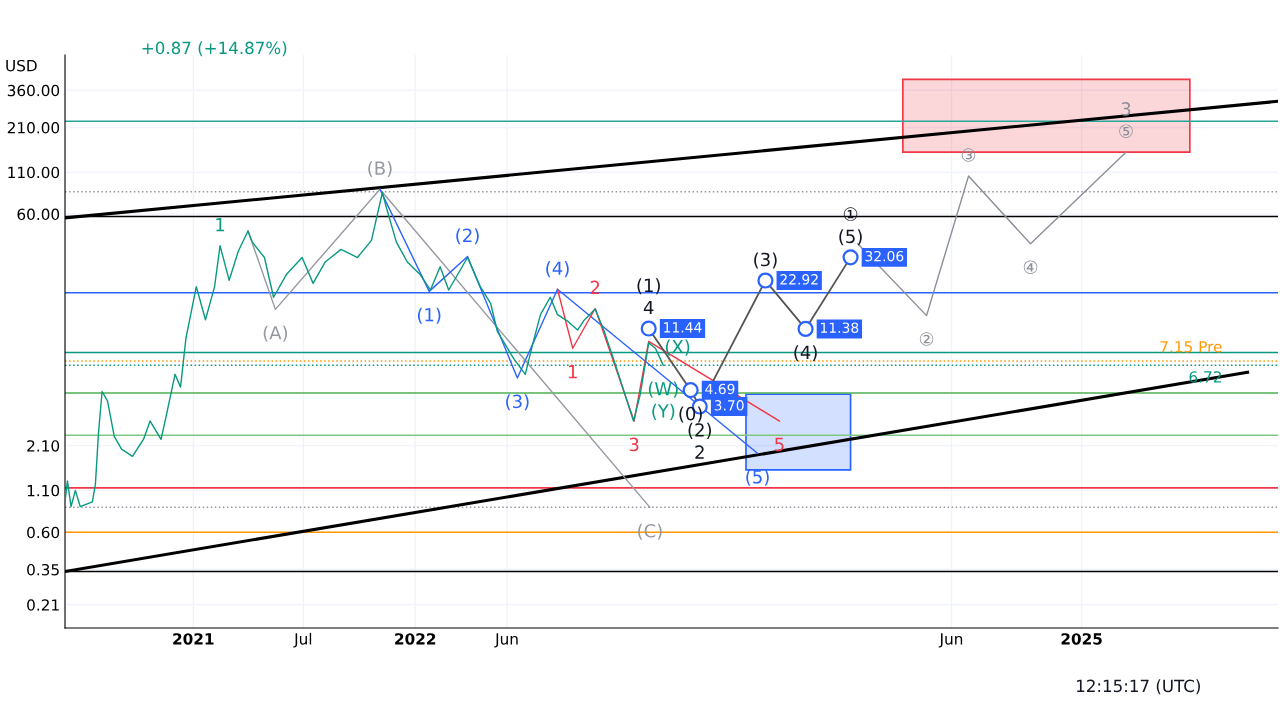 The height and width of the screenshot is (705, 1280). Describe the element at coordinates (839, 327) in the screenshot. I see `data-label: 11.38` at that location.